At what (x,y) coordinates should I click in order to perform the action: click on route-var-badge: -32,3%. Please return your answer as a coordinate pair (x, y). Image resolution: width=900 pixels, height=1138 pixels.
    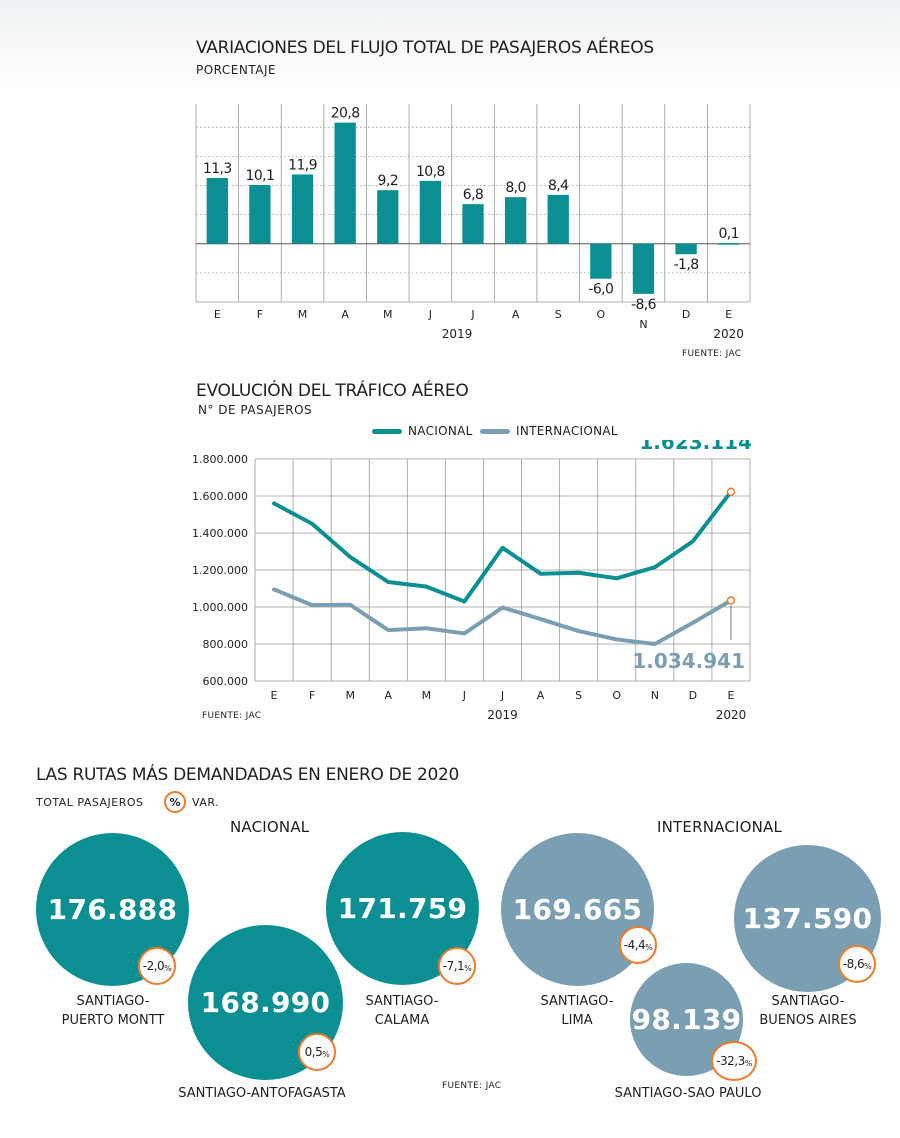
    Looking at the image, I should click on (734, 1061).